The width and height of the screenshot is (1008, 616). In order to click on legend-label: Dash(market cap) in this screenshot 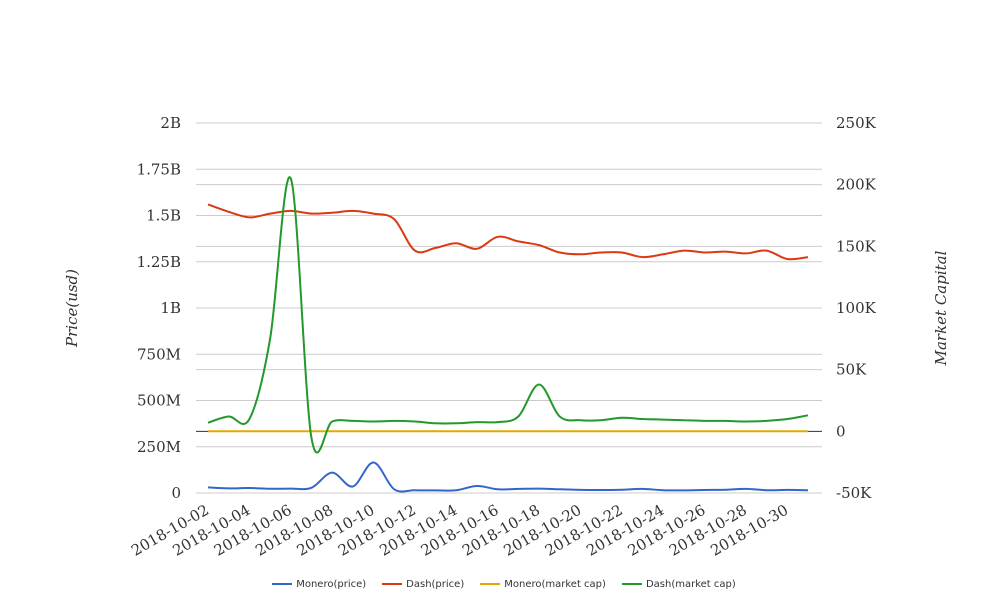, I will do `click(690, 584)`.